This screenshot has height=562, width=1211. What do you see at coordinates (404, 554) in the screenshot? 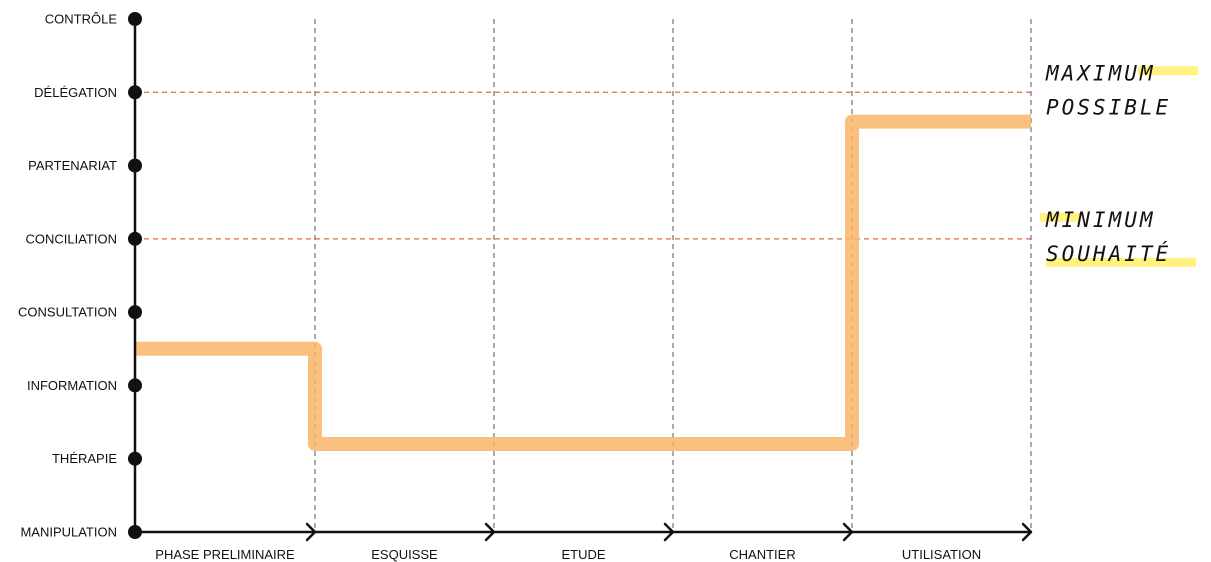
I see `x-category-label: ESQUISSE` at bounding box center [404, 554].